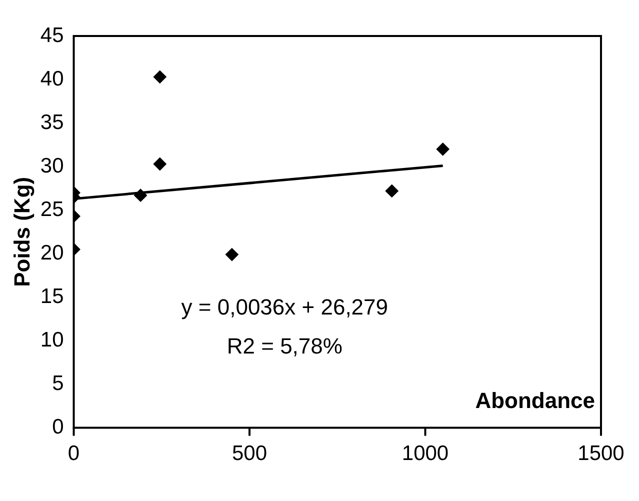  I want to click on y-tick-label: 45, so click(52, 35).